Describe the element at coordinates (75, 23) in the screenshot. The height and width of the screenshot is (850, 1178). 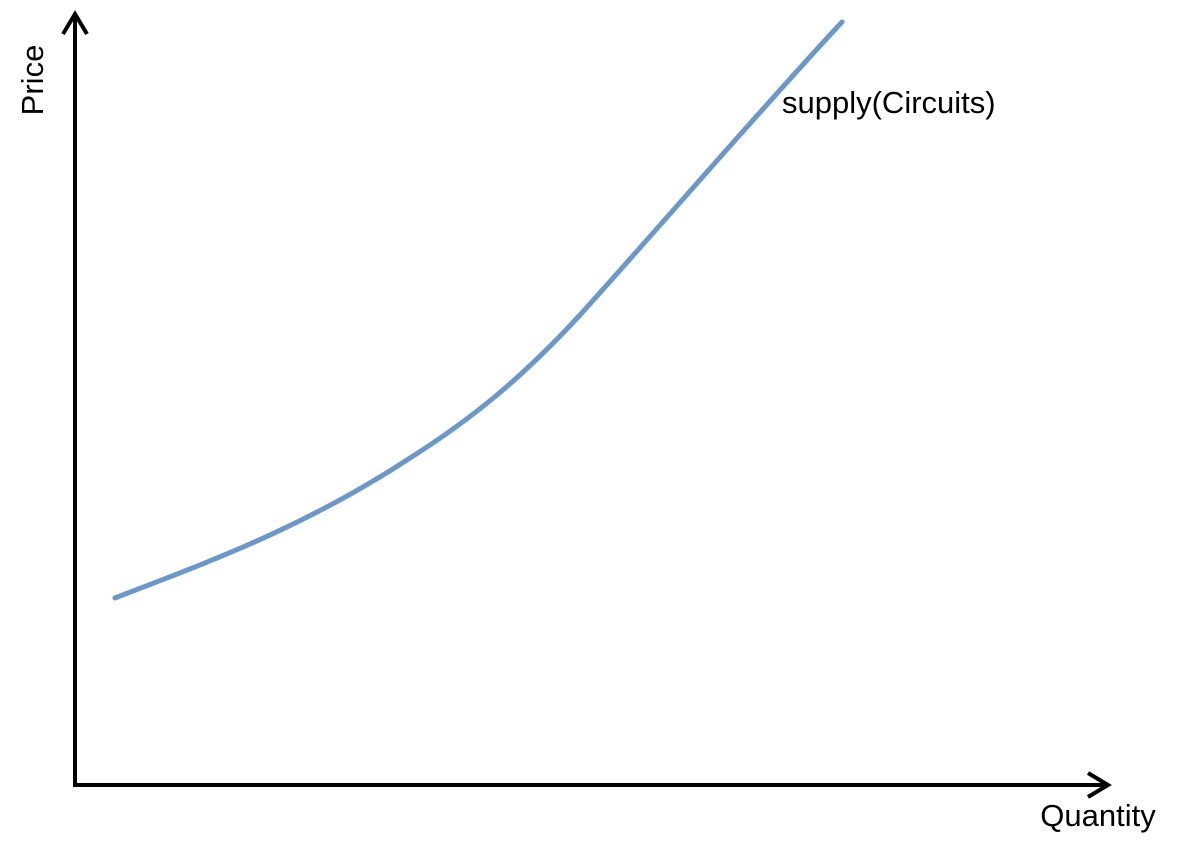
I see `y-axis-arrow` at that location.